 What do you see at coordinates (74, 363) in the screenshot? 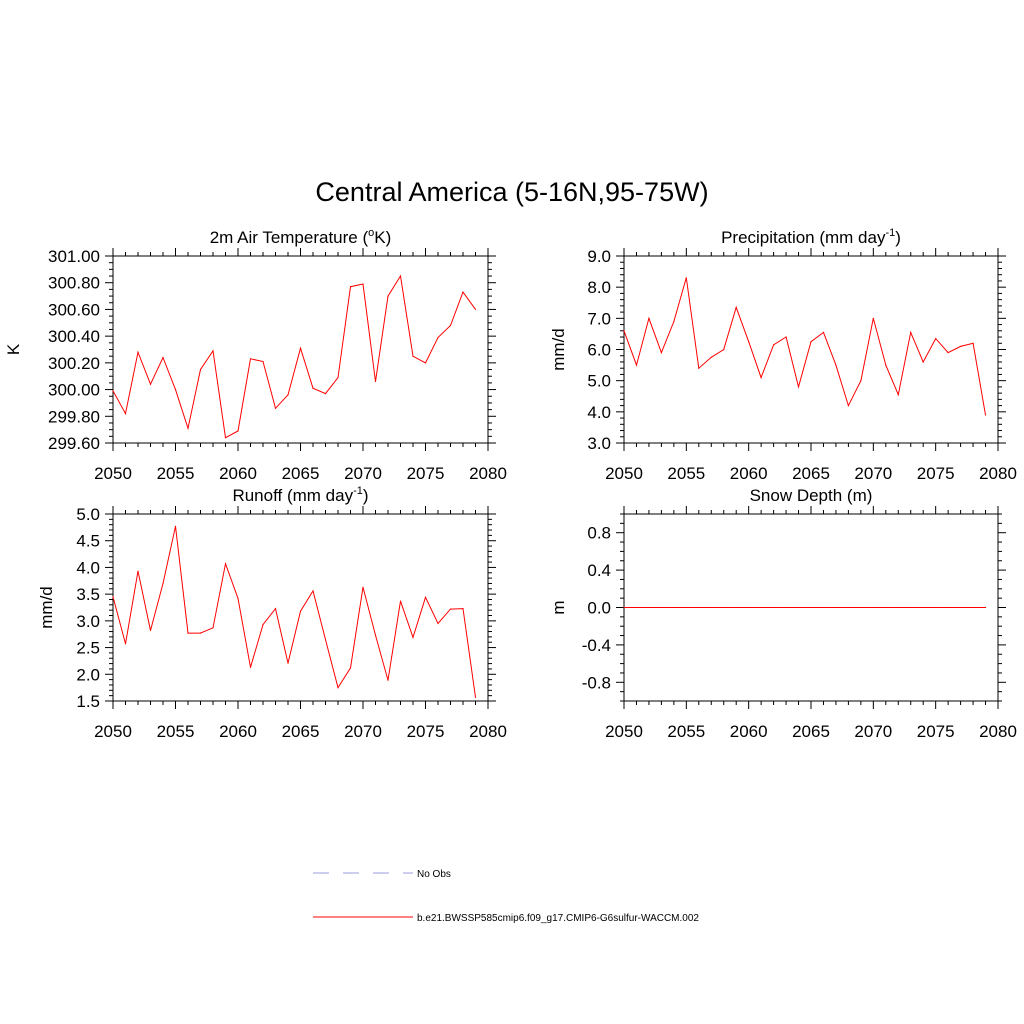
I see `y-tick-label: 300.20` at bounding box center [74, 363].